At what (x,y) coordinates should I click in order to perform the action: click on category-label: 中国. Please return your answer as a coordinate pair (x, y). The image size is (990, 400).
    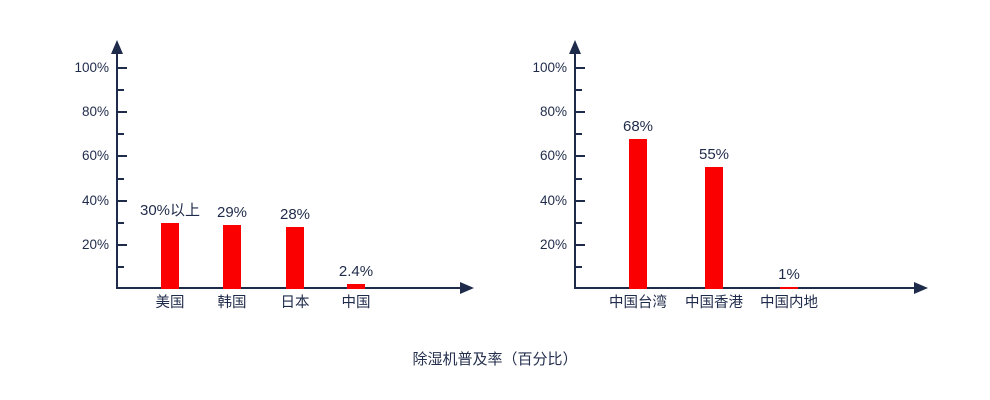
    Looking at the image, I should click on (356, 303).